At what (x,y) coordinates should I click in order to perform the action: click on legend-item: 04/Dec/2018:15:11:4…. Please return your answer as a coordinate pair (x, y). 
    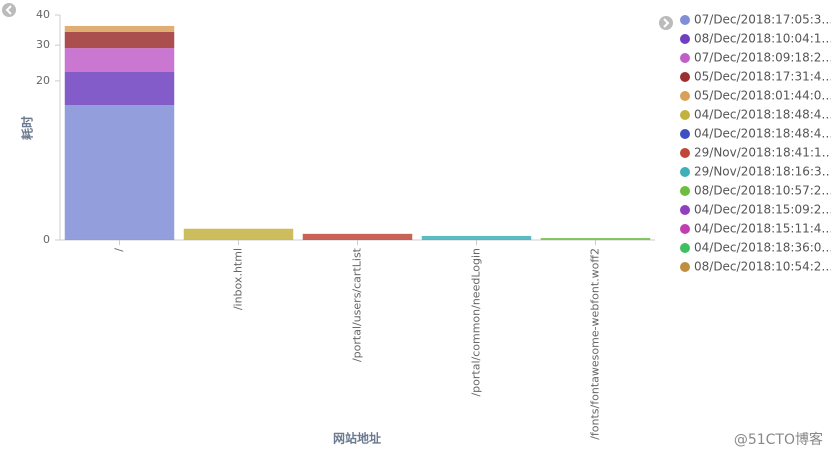
    Looking at the image, I should click on (755, 229).